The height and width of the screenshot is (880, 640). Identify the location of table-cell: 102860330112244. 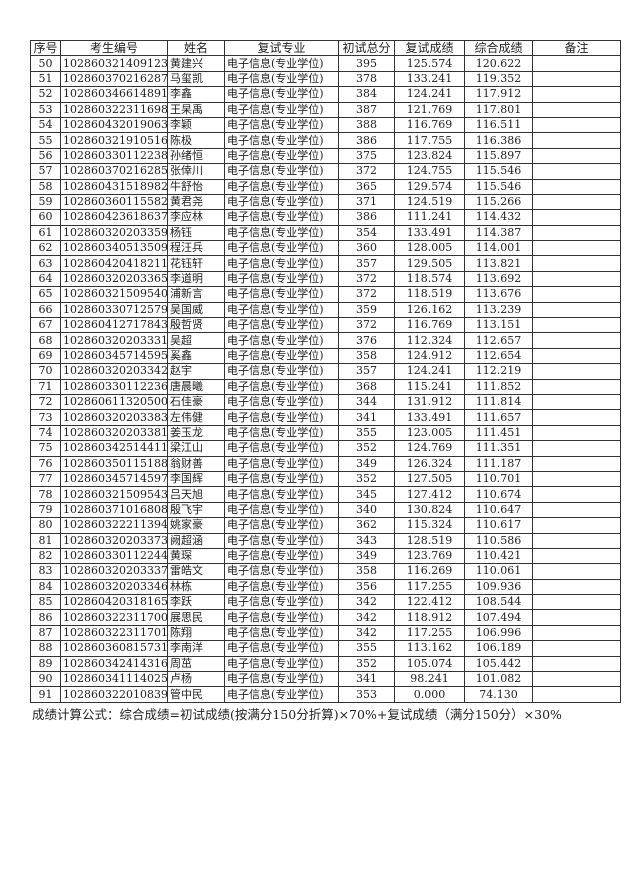
(114, 556).